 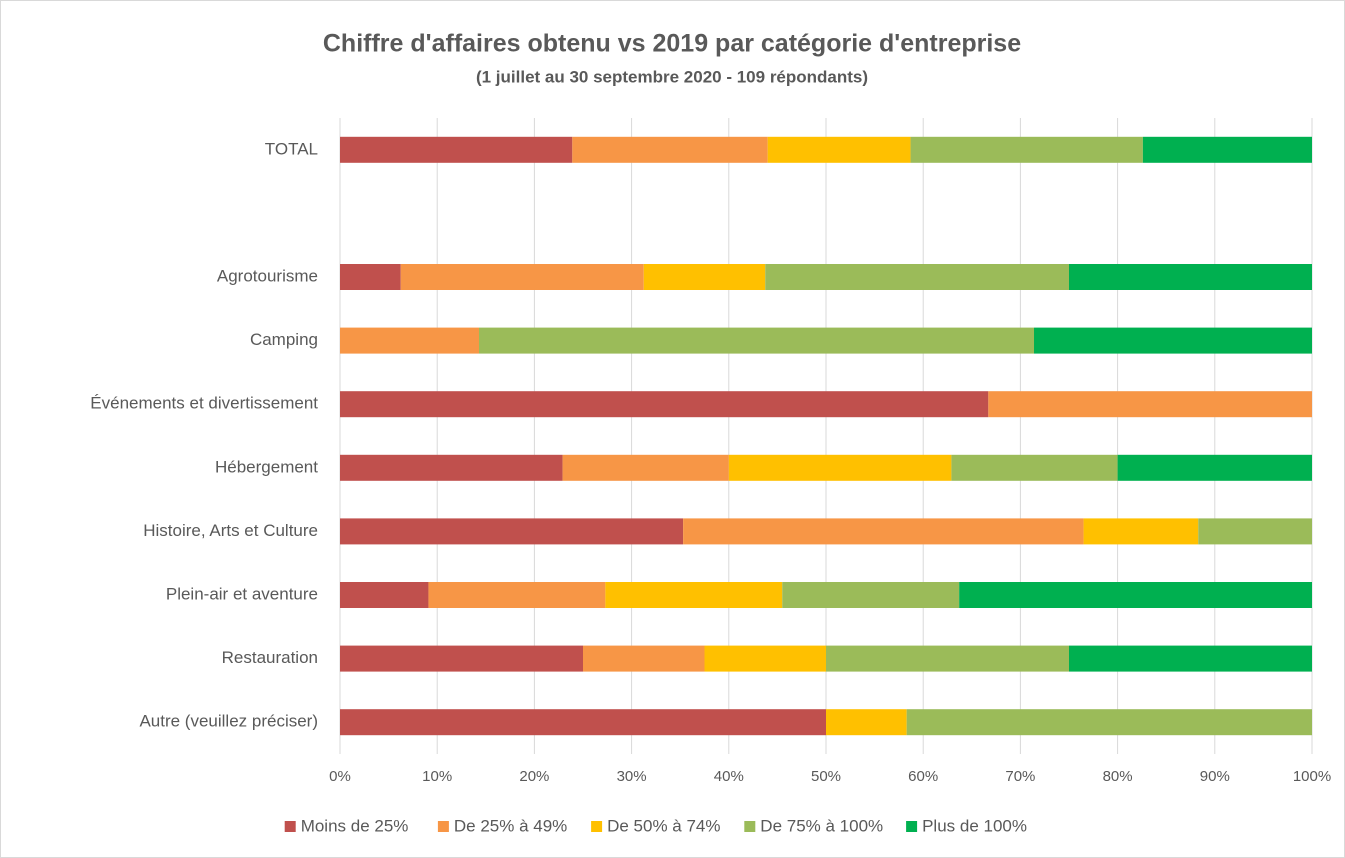 I want to click on legend-label: De 75% à 100%, so click(x=821, y=825).